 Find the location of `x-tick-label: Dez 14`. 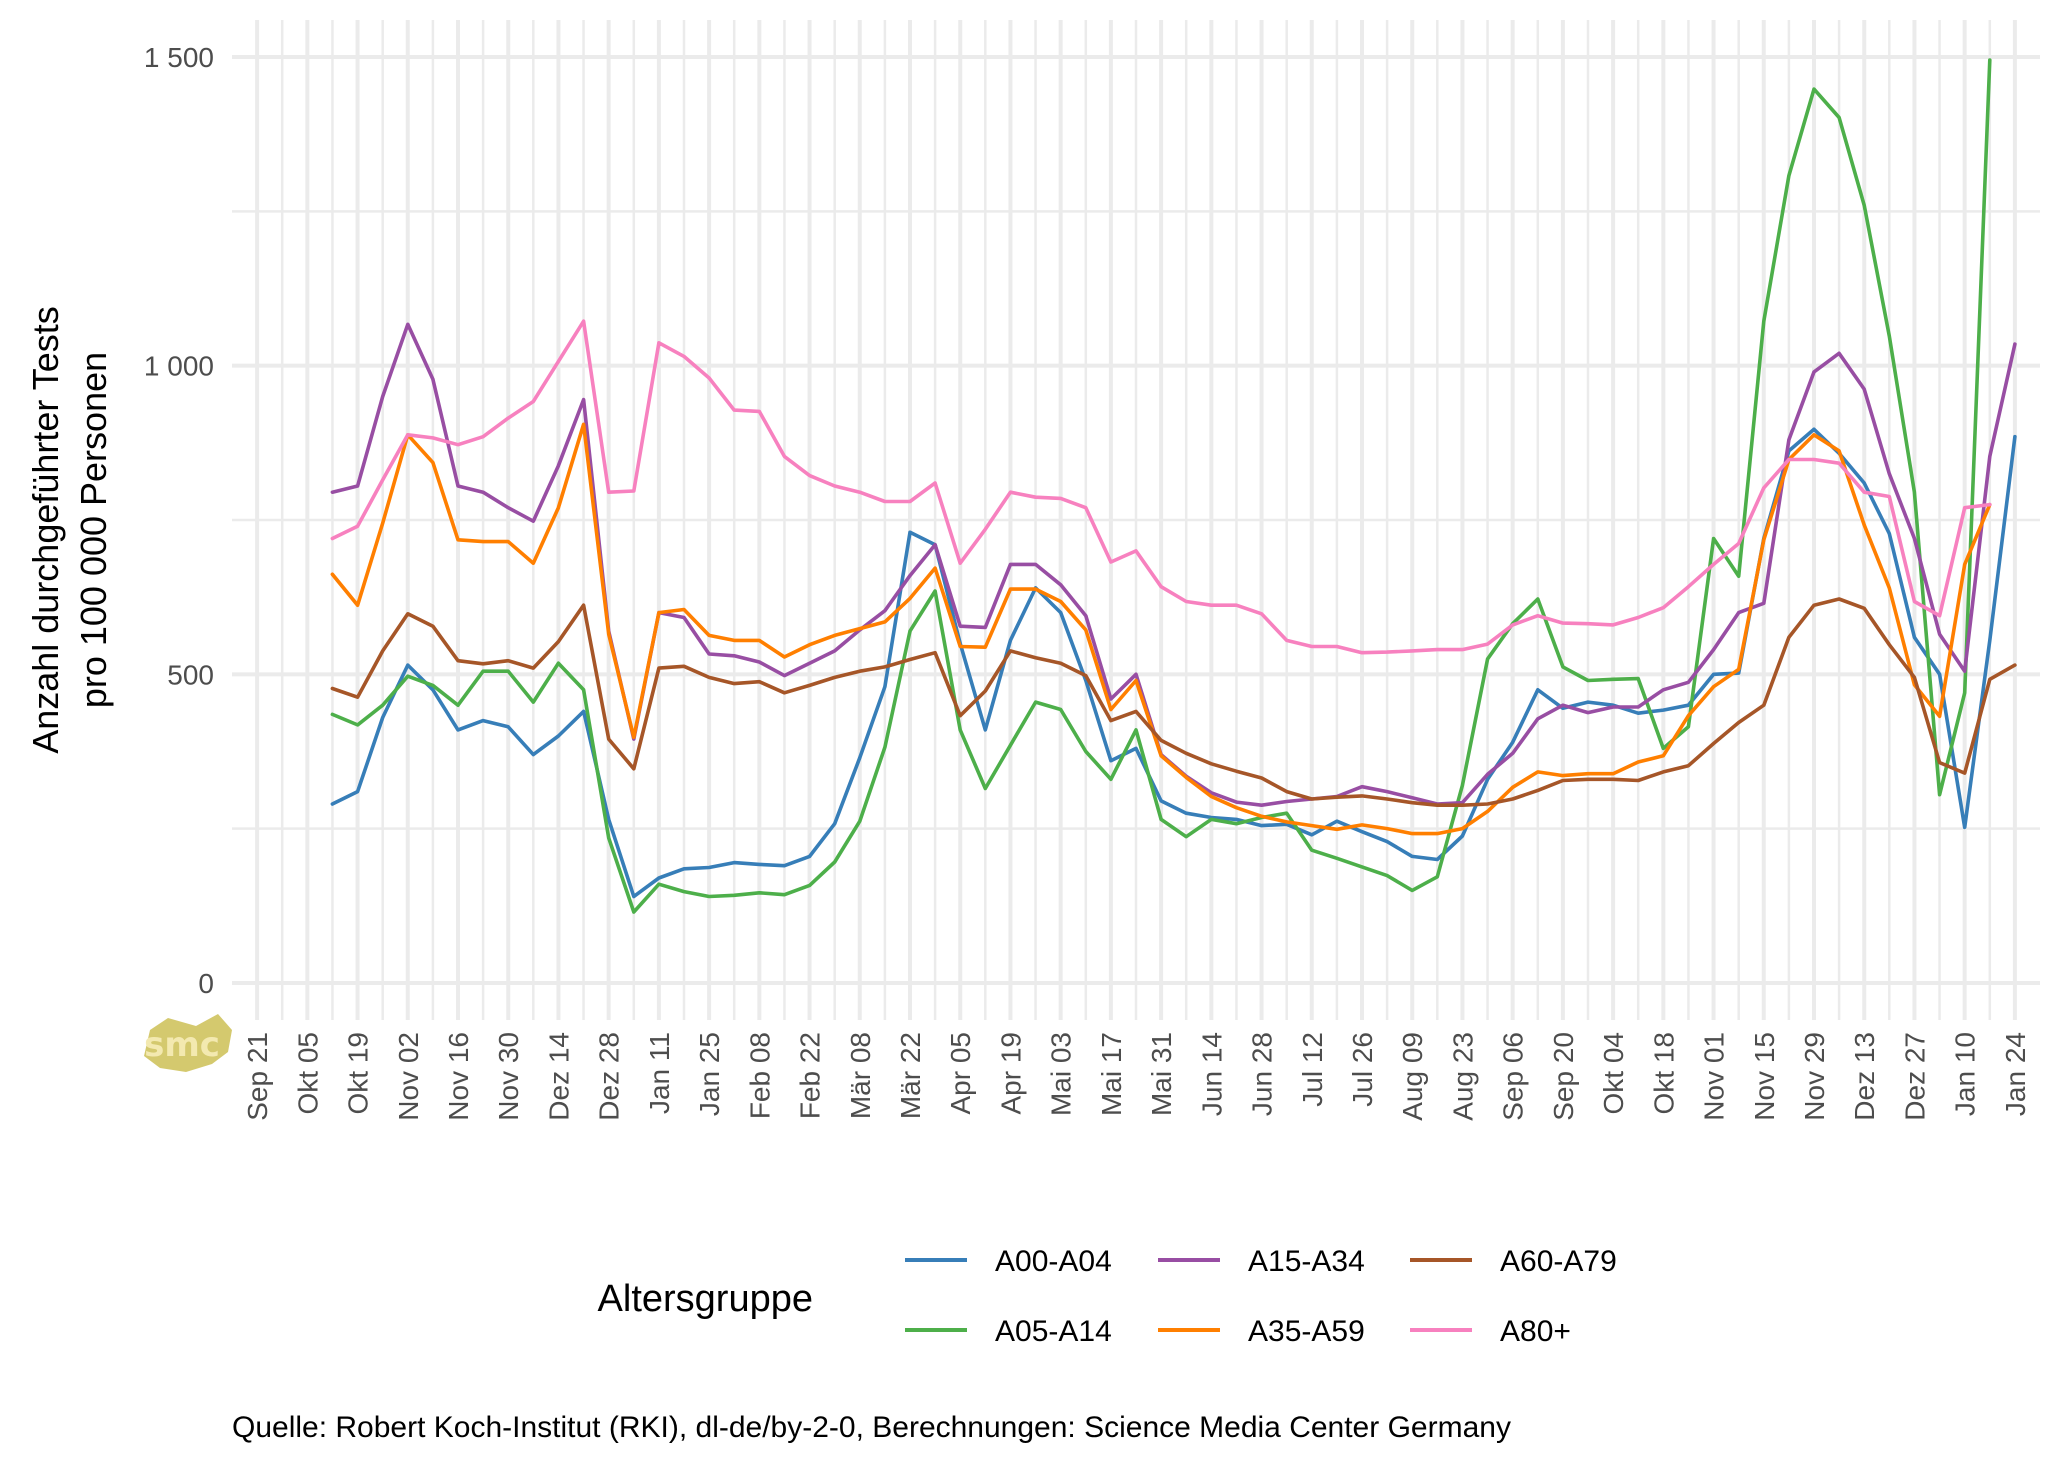

x-tick-label: Dez 14 is located at coordinates (558, 1076).